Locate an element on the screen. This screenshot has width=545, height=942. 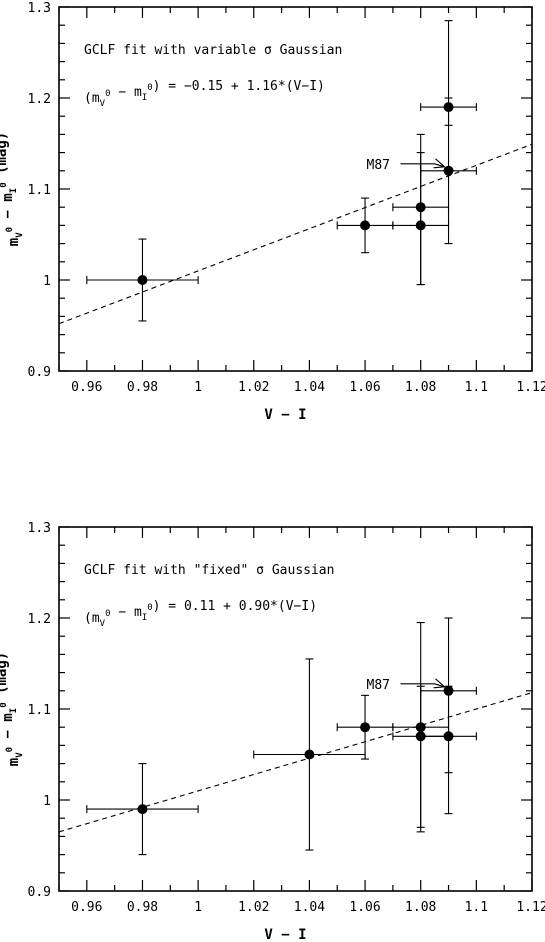
fit-equation: (mV0 − mI0) = −0.15 + 1.16*(V−I) is located at coordinates (204, 94).